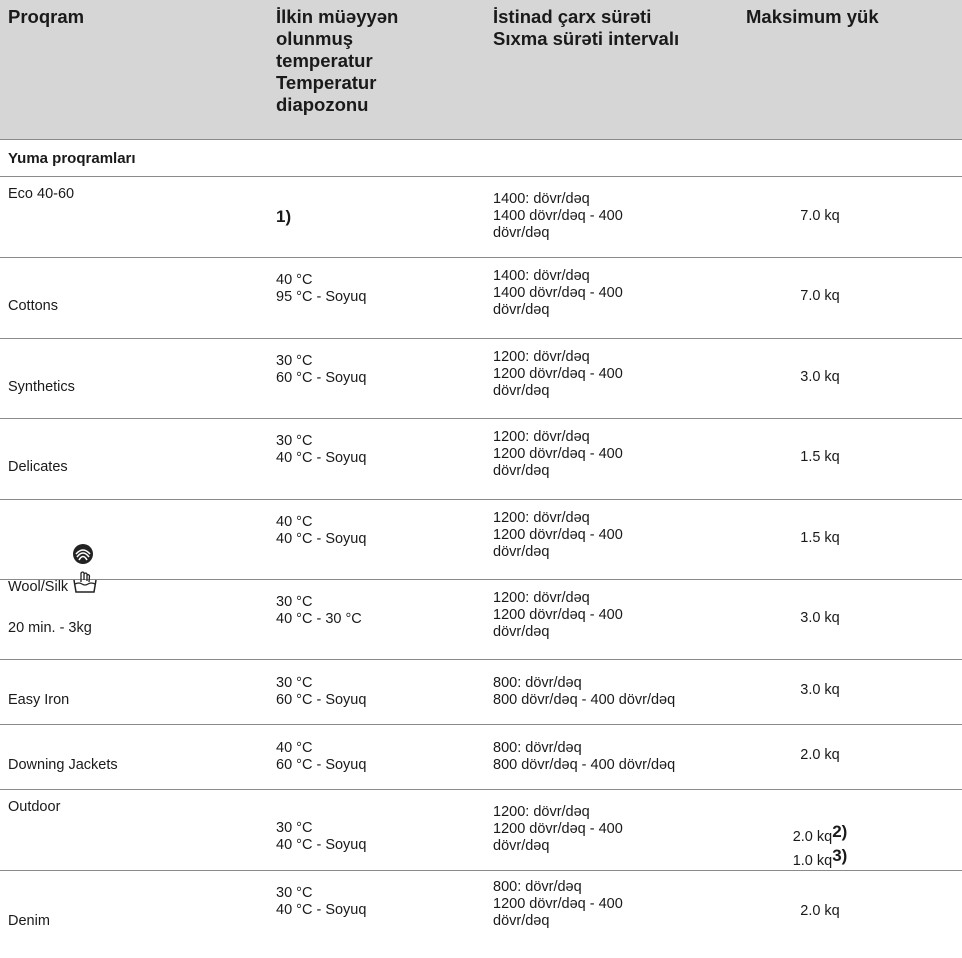 The width and height of the screenshot is (962, 958). Describe the element at coordinates (284, 216) in the screenshot. I see `temperature-footnote: 1)` at that location.